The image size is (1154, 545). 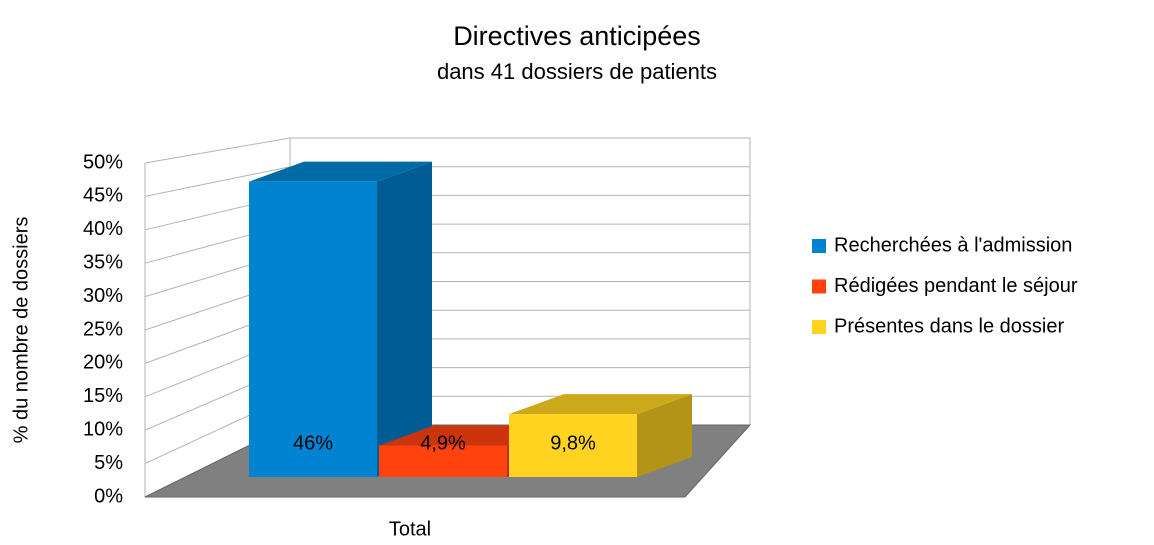 I want to click on legend-label: Rédigées pendant le séjour, so click(x=956, y=286).